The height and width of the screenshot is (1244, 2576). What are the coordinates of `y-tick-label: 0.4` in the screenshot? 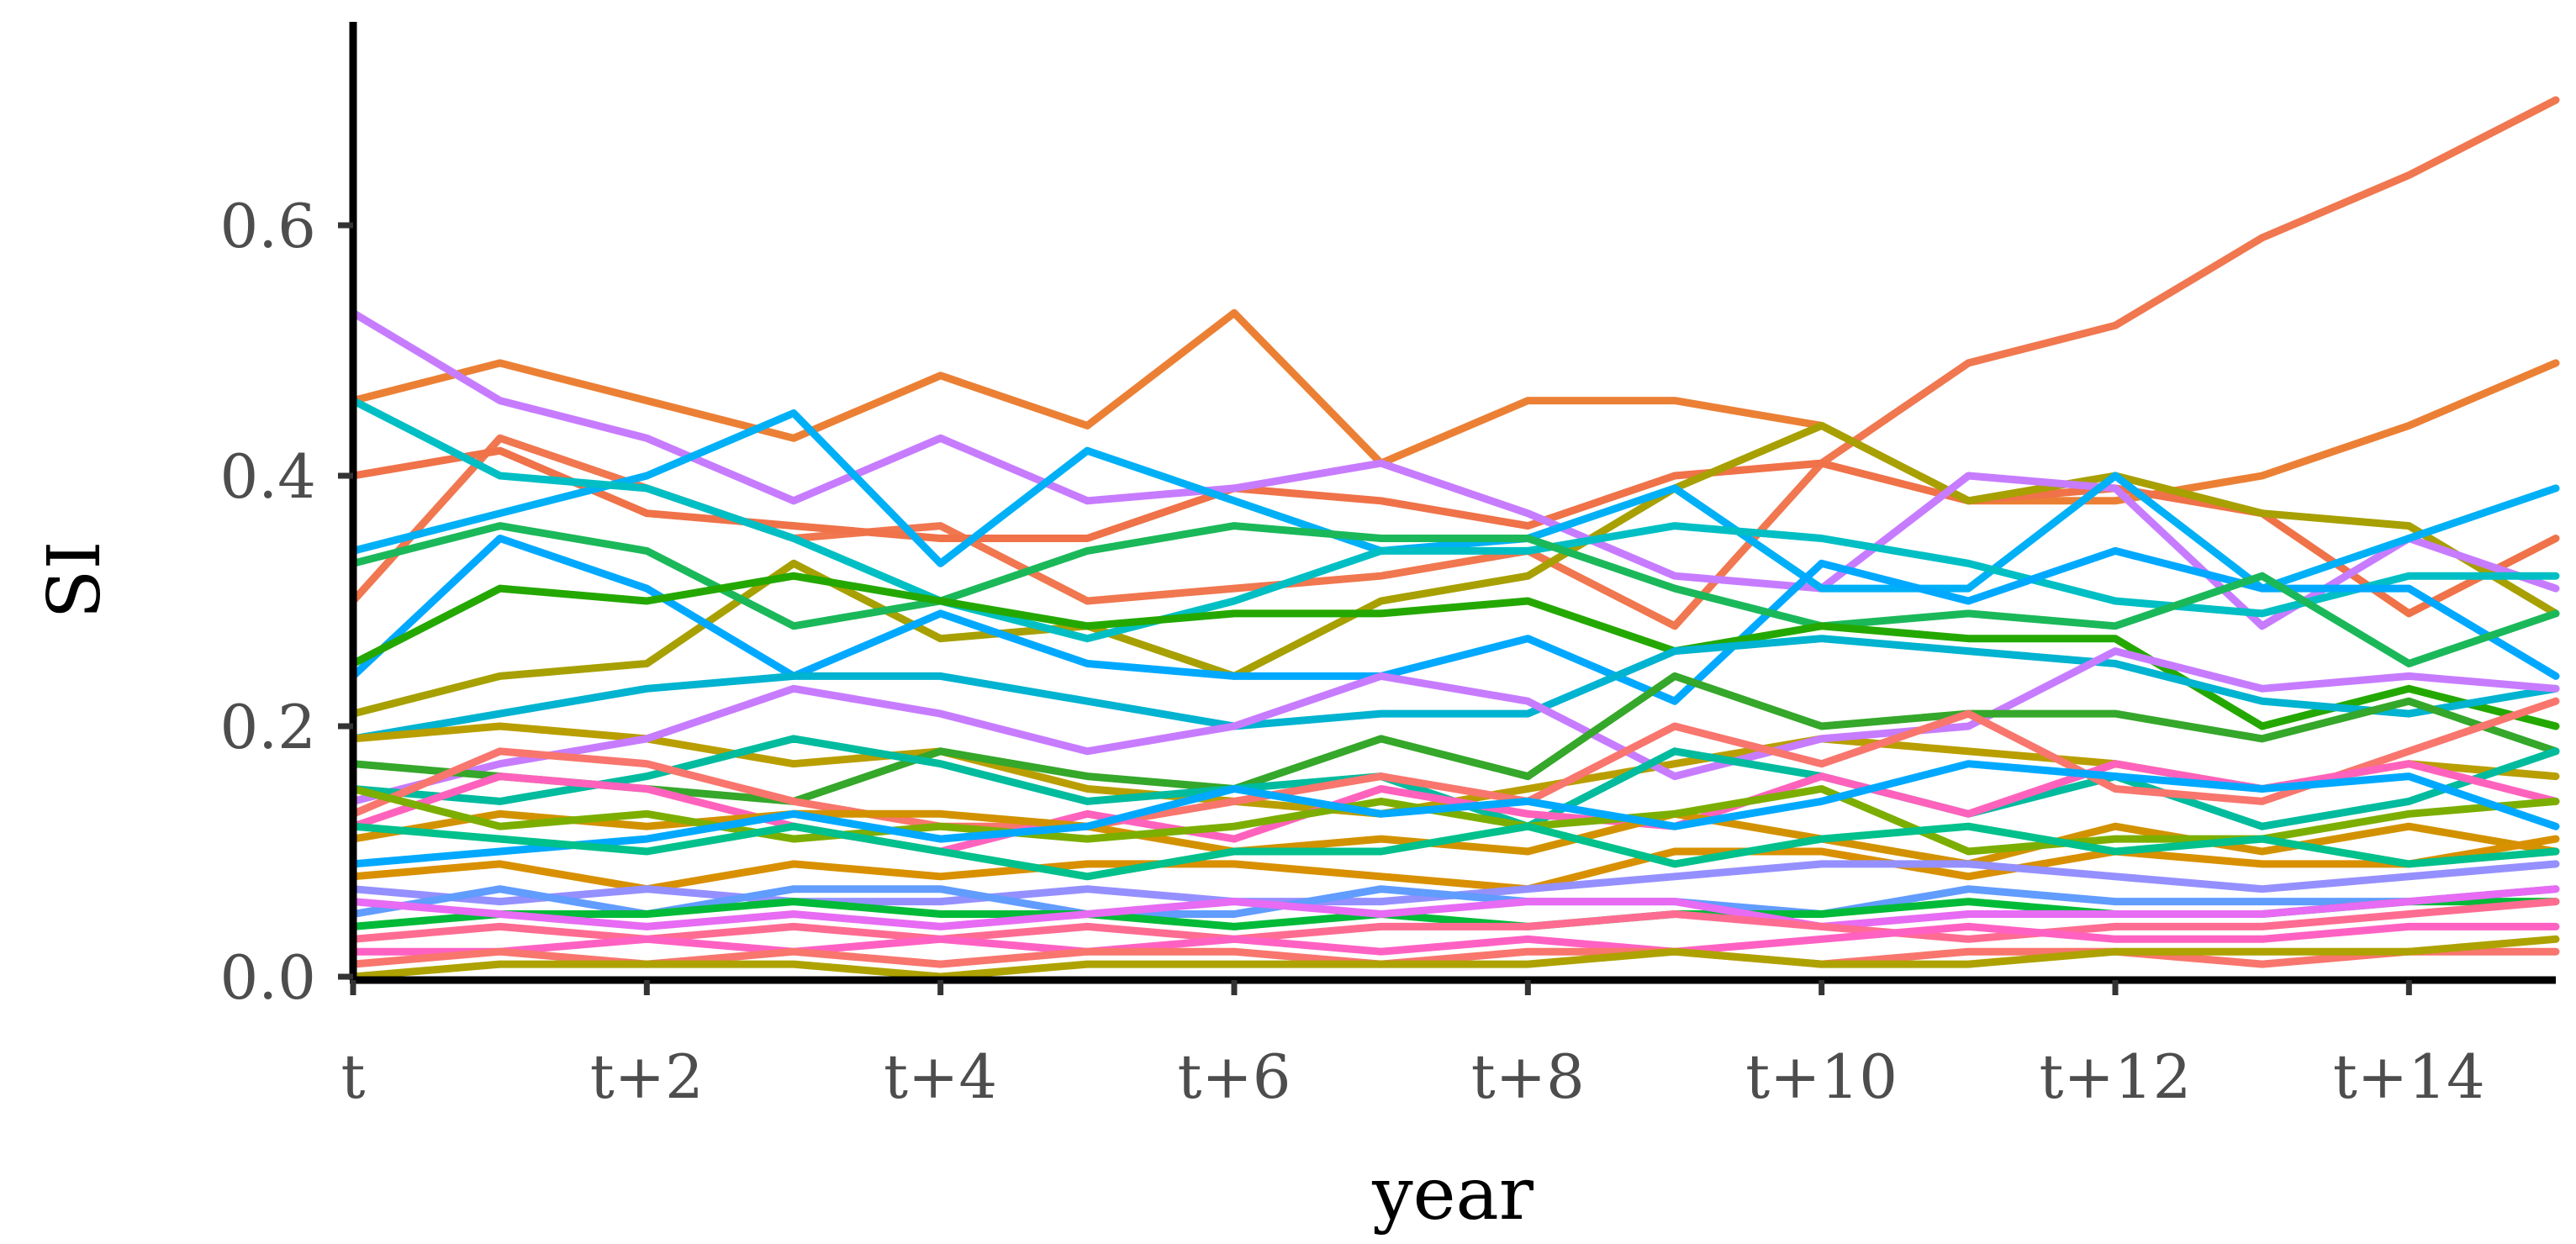 It's located at (267, 476).